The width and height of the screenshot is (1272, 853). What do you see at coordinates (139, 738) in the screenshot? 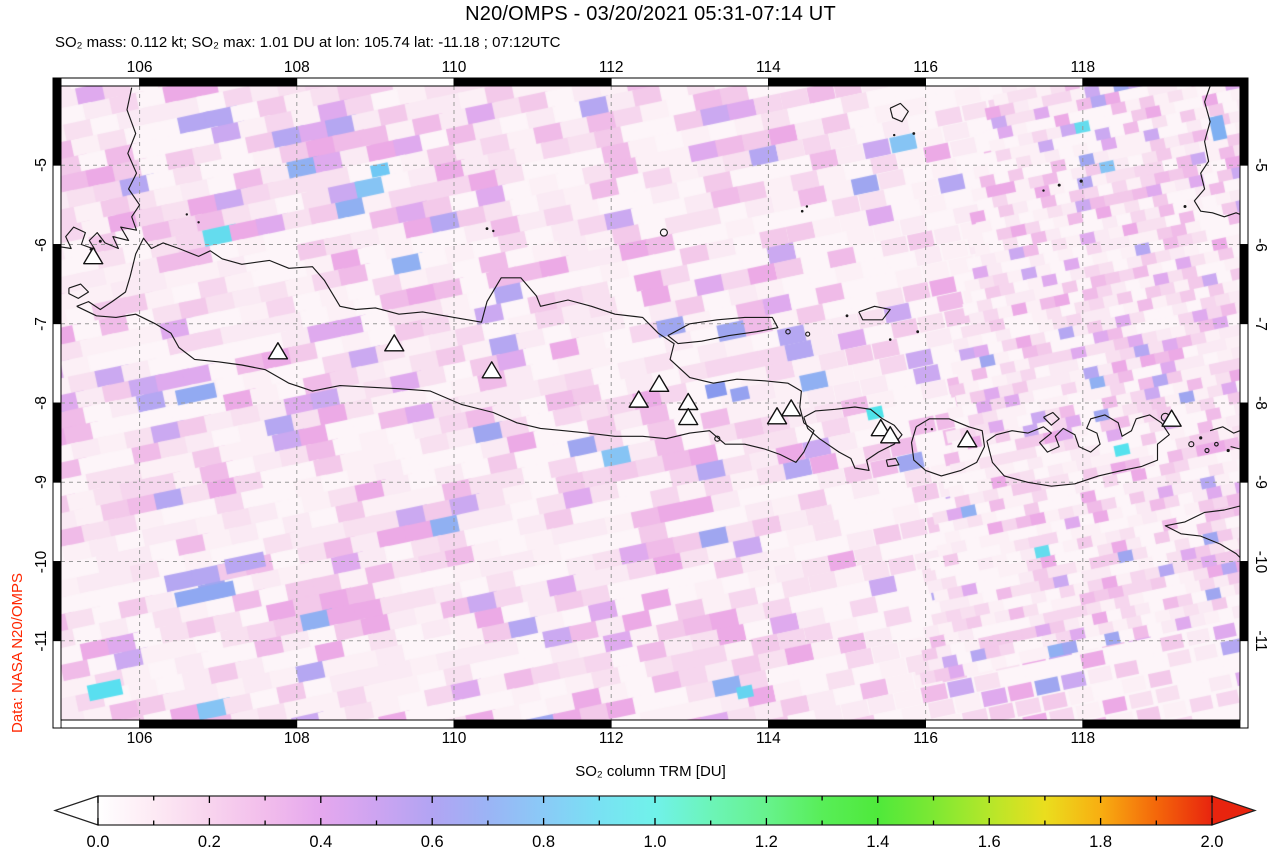
I see `lon-tick-label-bottom: 106` at bounding box center [139, 738].